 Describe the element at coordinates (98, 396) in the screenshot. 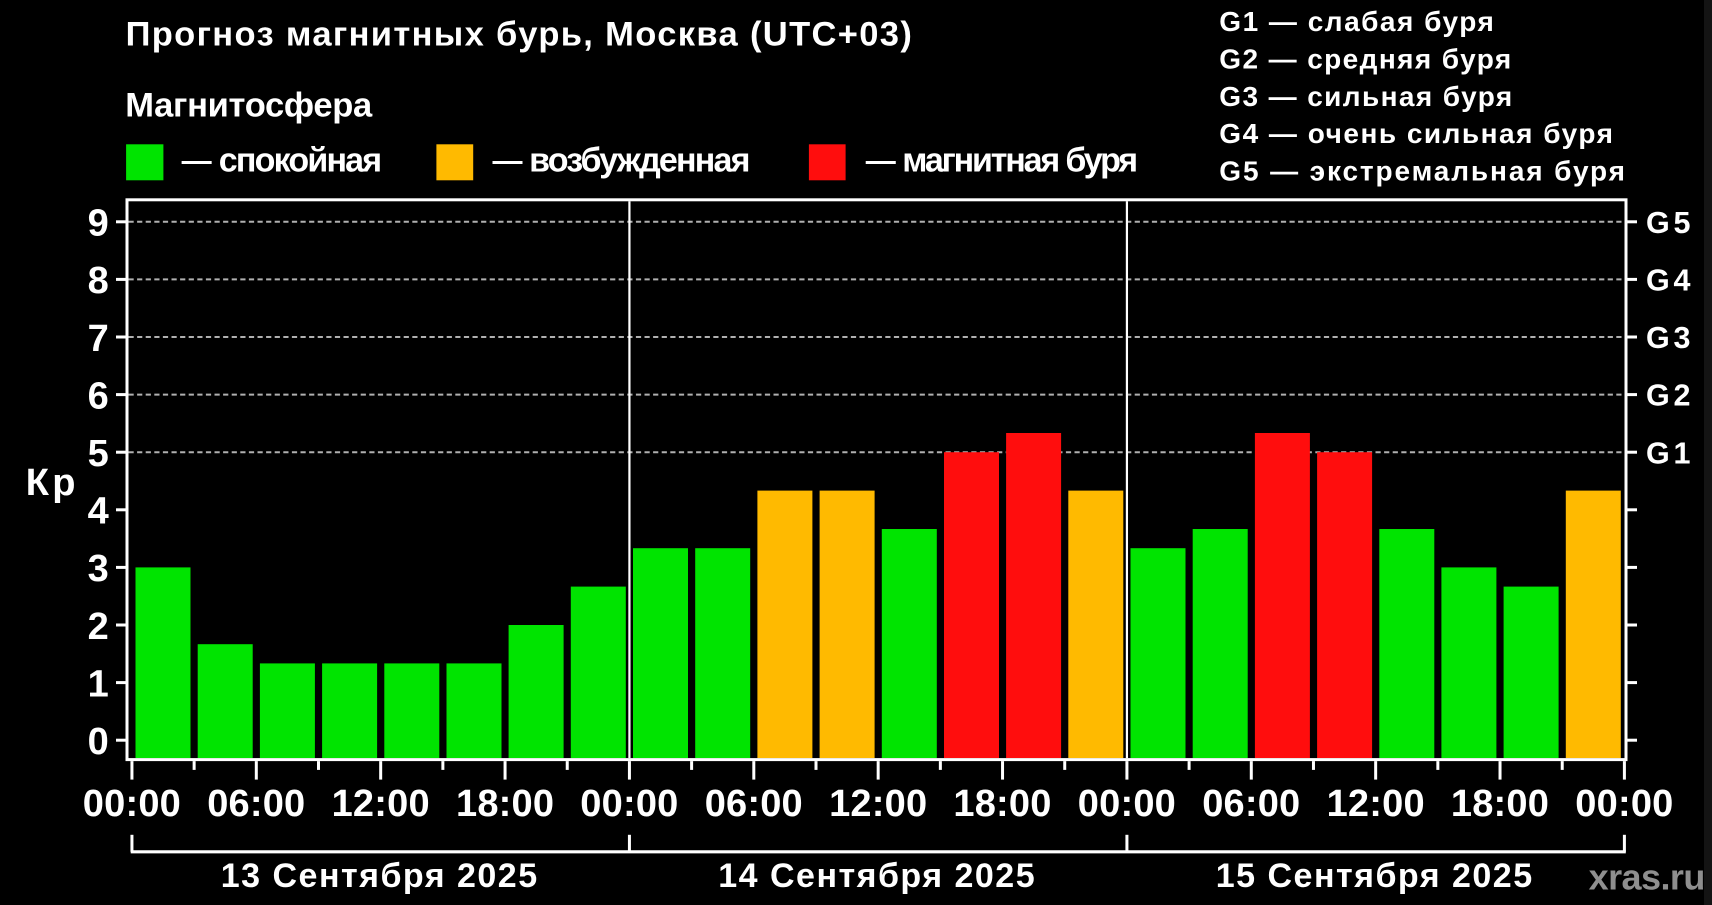

I see `svg-text: 6` at that location.